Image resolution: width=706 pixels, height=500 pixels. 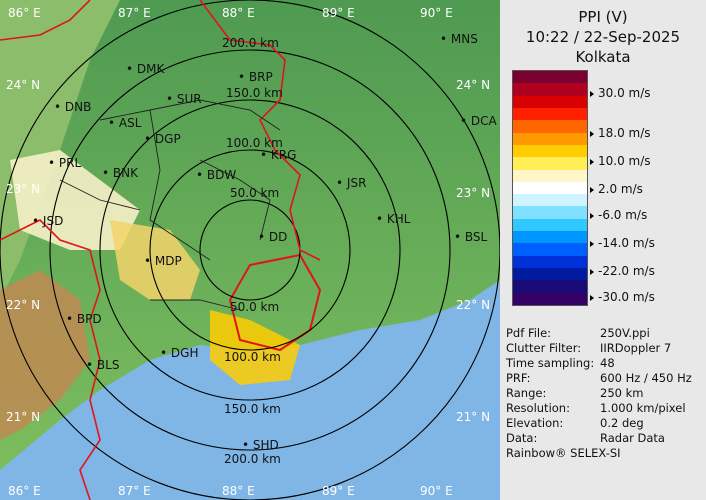 What do you see at coordinates (626, 243) in the screenshot?
I see `legend-label: -14.0 m/s` at bounding box center [626, 243].